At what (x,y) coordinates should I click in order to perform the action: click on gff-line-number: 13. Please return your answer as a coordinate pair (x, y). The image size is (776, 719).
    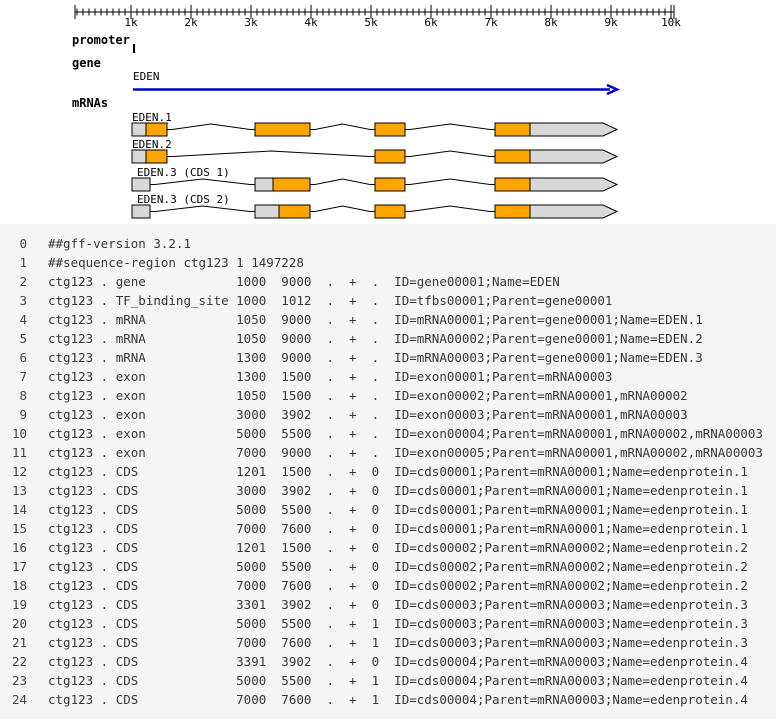
    Looking at the image, I should click on (19, 490).